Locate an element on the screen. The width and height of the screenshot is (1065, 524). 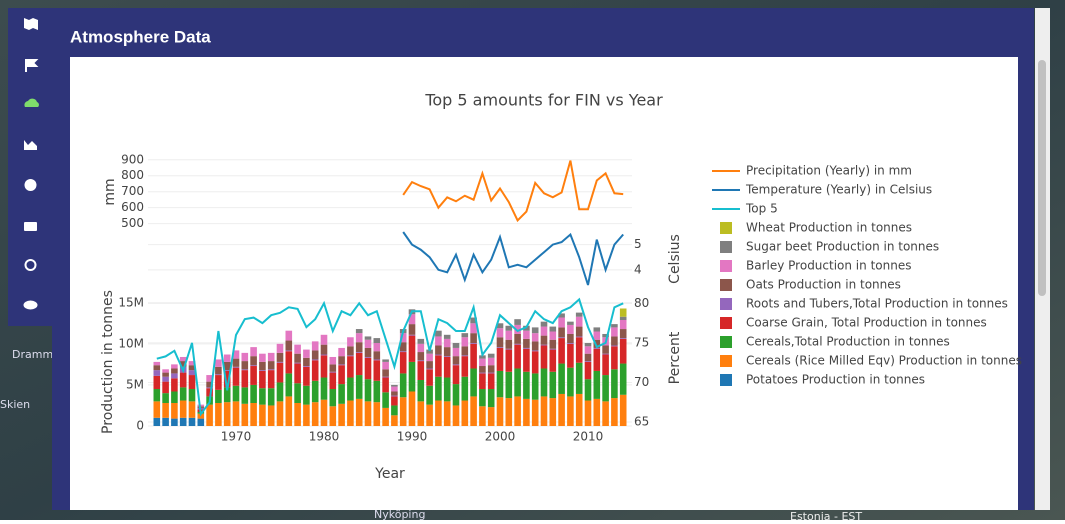
flag-icon is located at coordinates (32, 65).